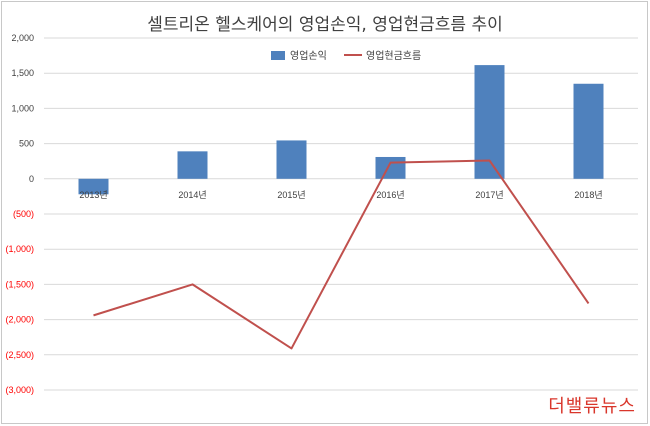  I want to click on y-tick-label: 2,000, so click(22, 38).